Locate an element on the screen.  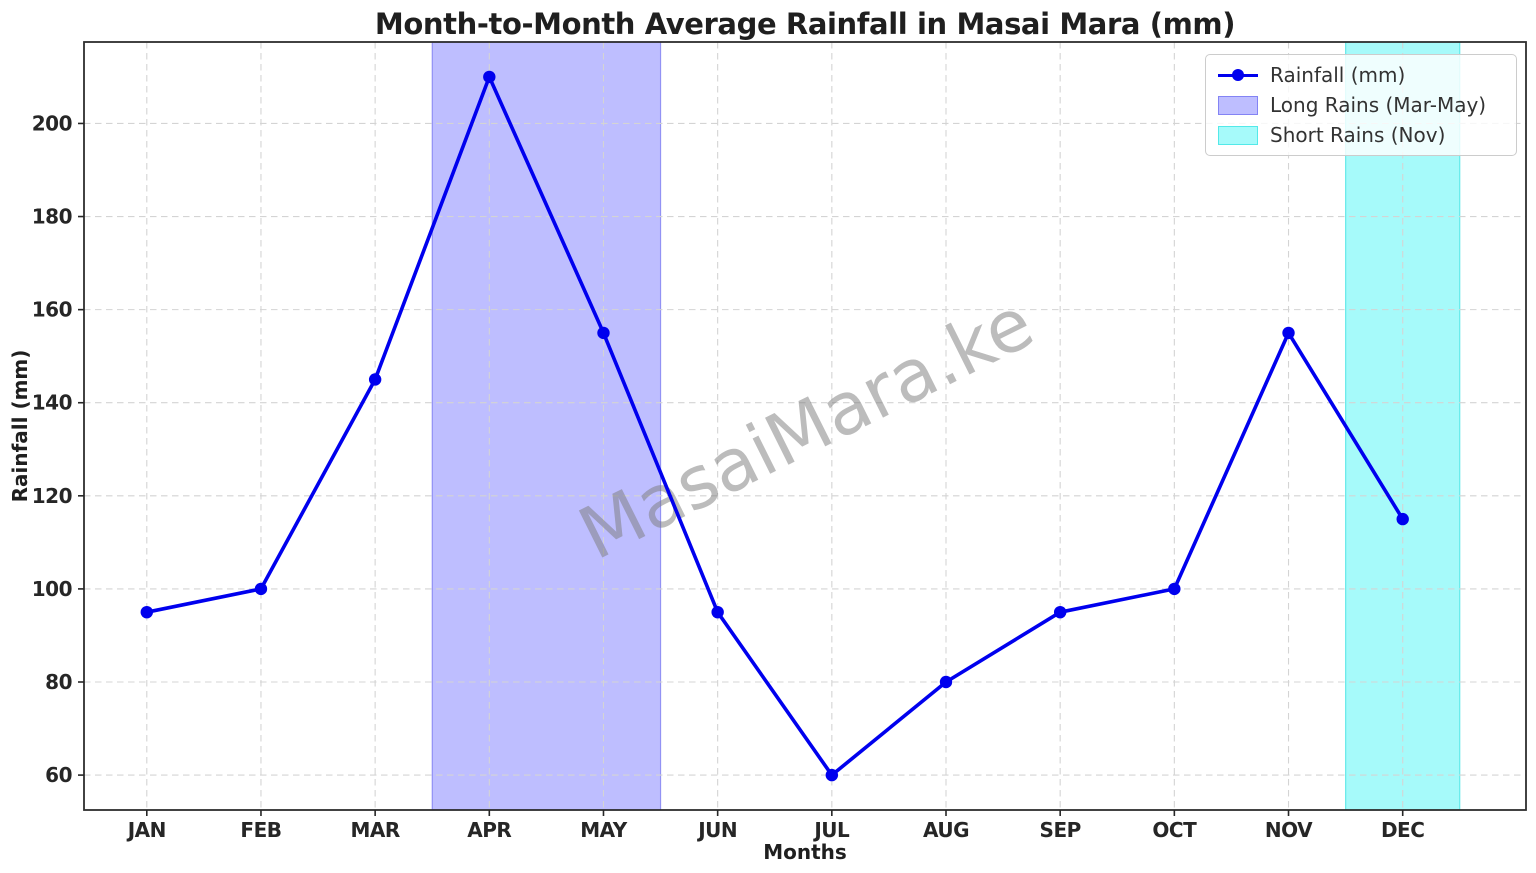
y-tick-label: 160 is located at coordinates (52, 310).